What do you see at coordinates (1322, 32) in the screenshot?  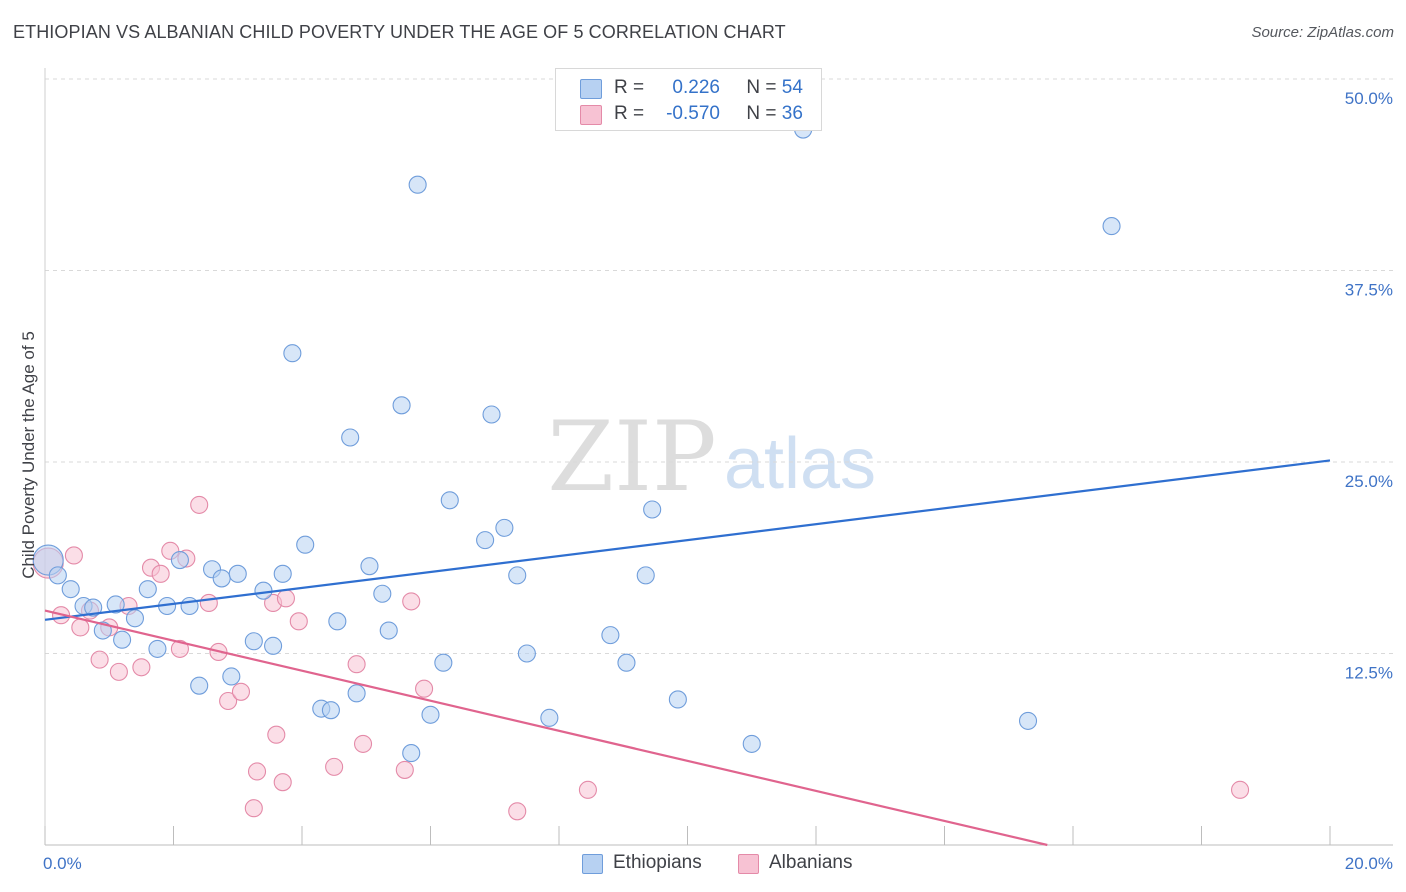 I see `source-label: Source: ZipAtlas.com` at bounding box center [1322, 32].